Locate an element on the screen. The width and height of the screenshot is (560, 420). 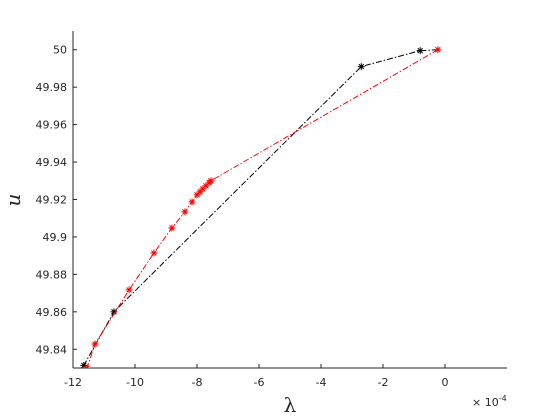
x-multiplier-base: × 10 is located at coordinates (485, 402).